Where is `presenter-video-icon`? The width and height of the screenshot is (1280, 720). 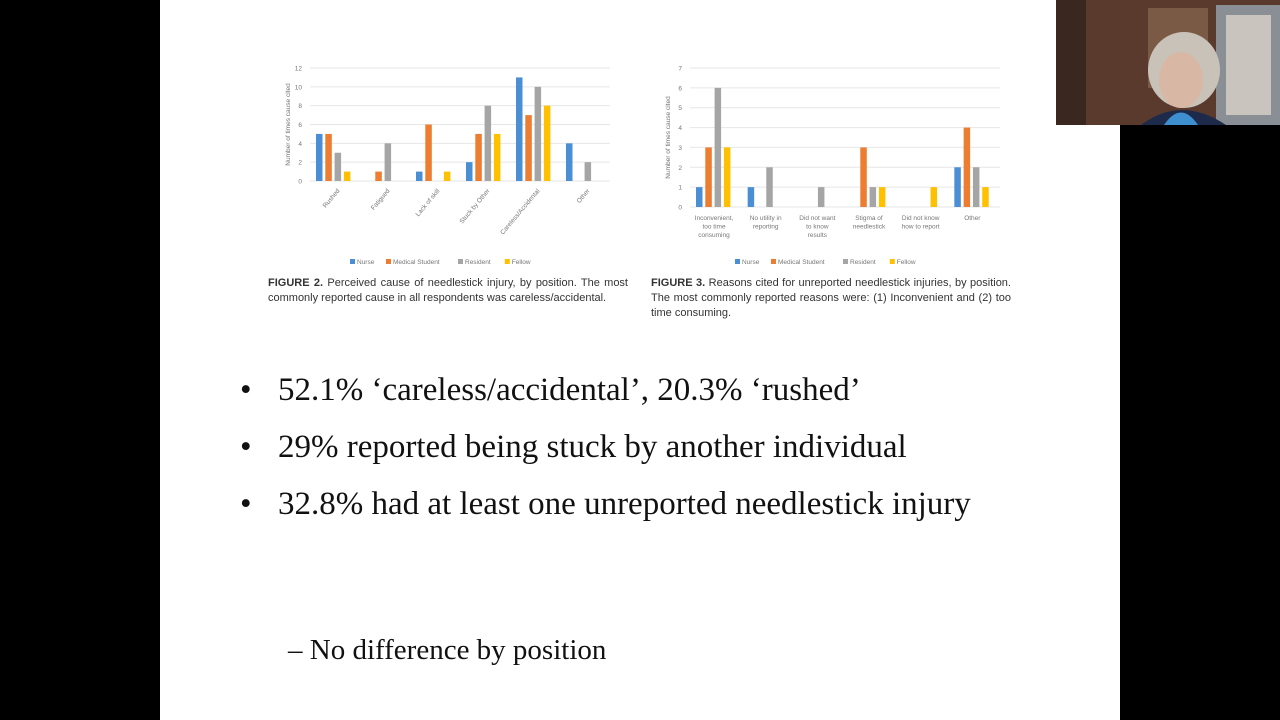 presenter-video-icon is located at coordinates (1168, 62).